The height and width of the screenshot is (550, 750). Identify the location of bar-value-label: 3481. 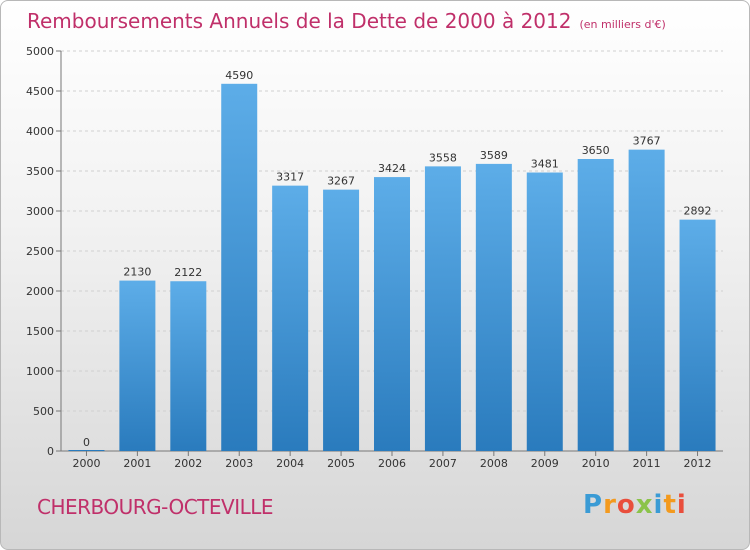
(545, 164).